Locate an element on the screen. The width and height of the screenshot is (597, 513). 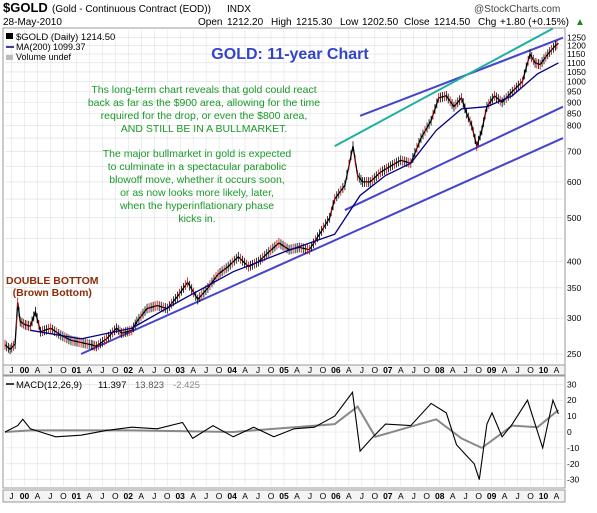
x-tick-label-top: 07 is located at coordinates (388, 370).